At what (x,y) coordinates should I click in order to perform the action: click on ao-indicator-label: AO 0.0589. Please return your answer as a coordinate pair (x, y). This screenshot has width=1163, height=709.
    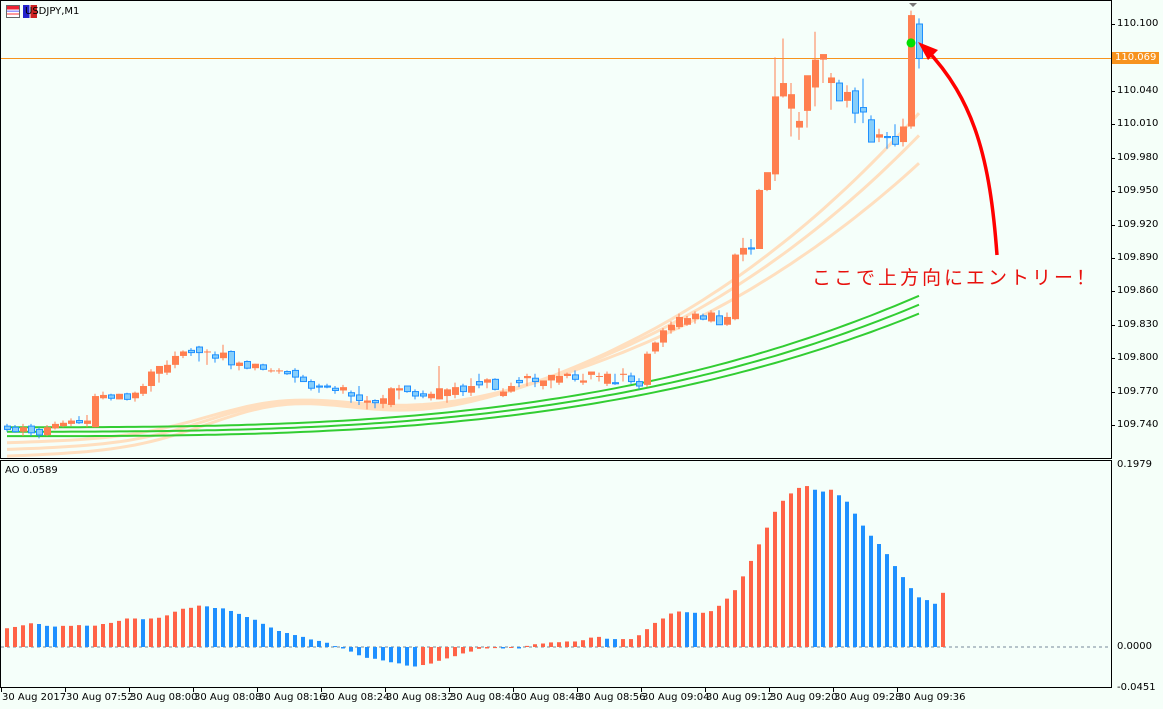
    Looking at the image, I should click on (31, 470).